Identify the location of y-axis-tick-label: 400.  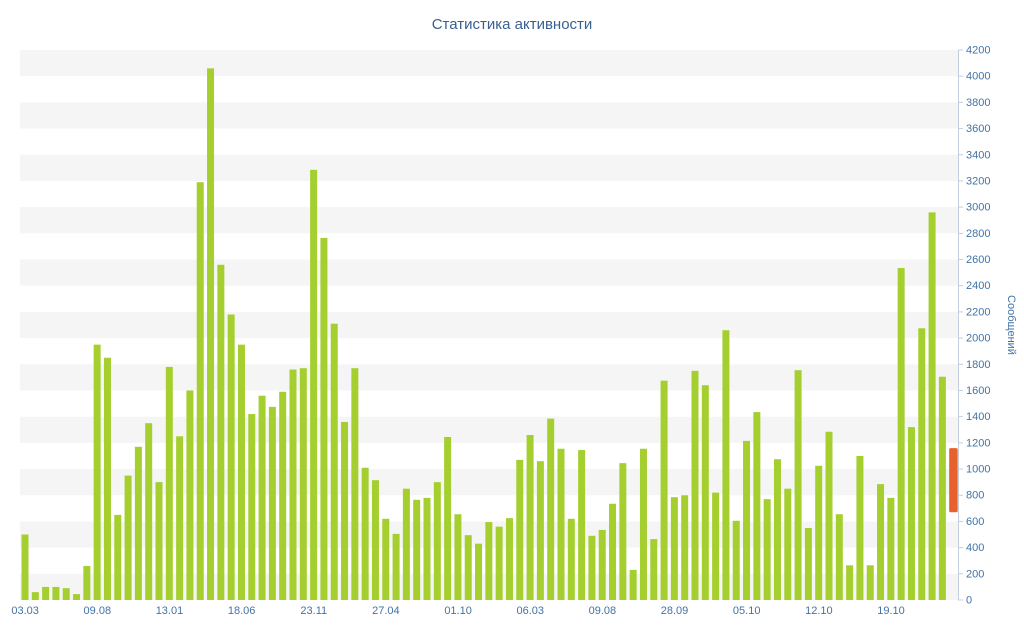
(975, 548).